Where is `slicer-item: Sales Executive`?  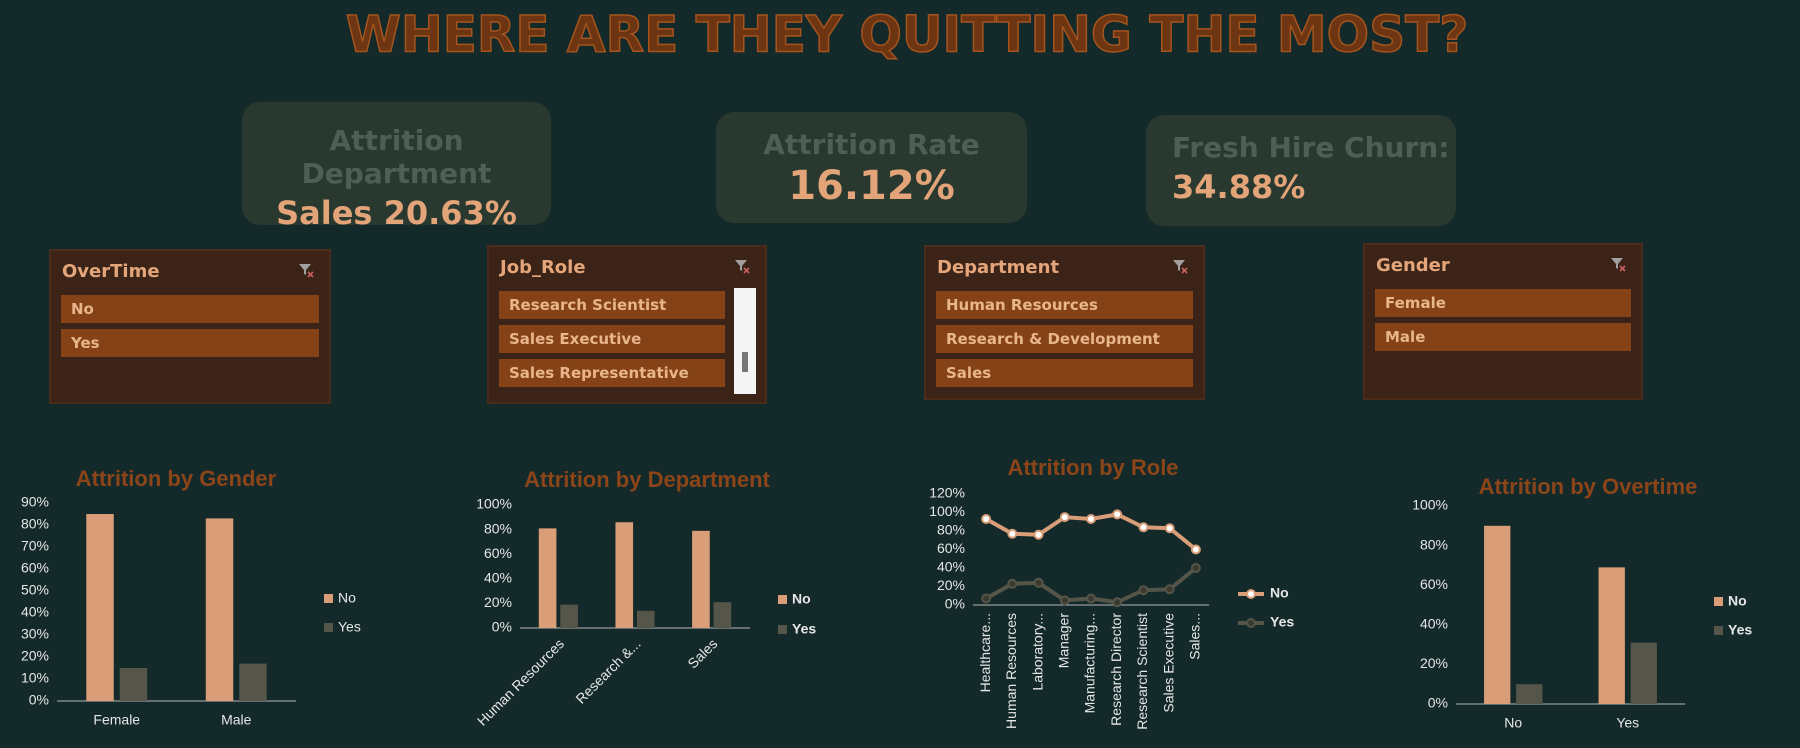
slicer-item: Sales Executive is located at coordinates (612, 339).